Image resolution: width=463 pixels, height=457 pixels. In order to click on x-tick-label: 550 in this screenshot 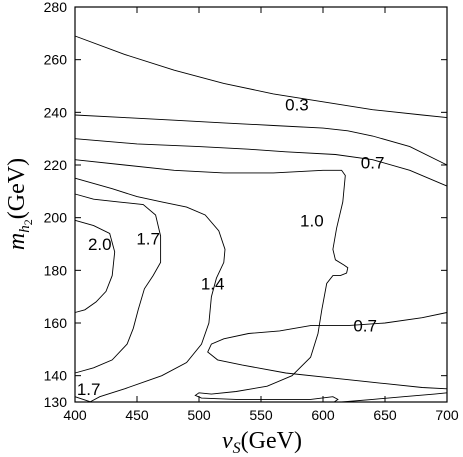, I will do `click(261, 415)`.